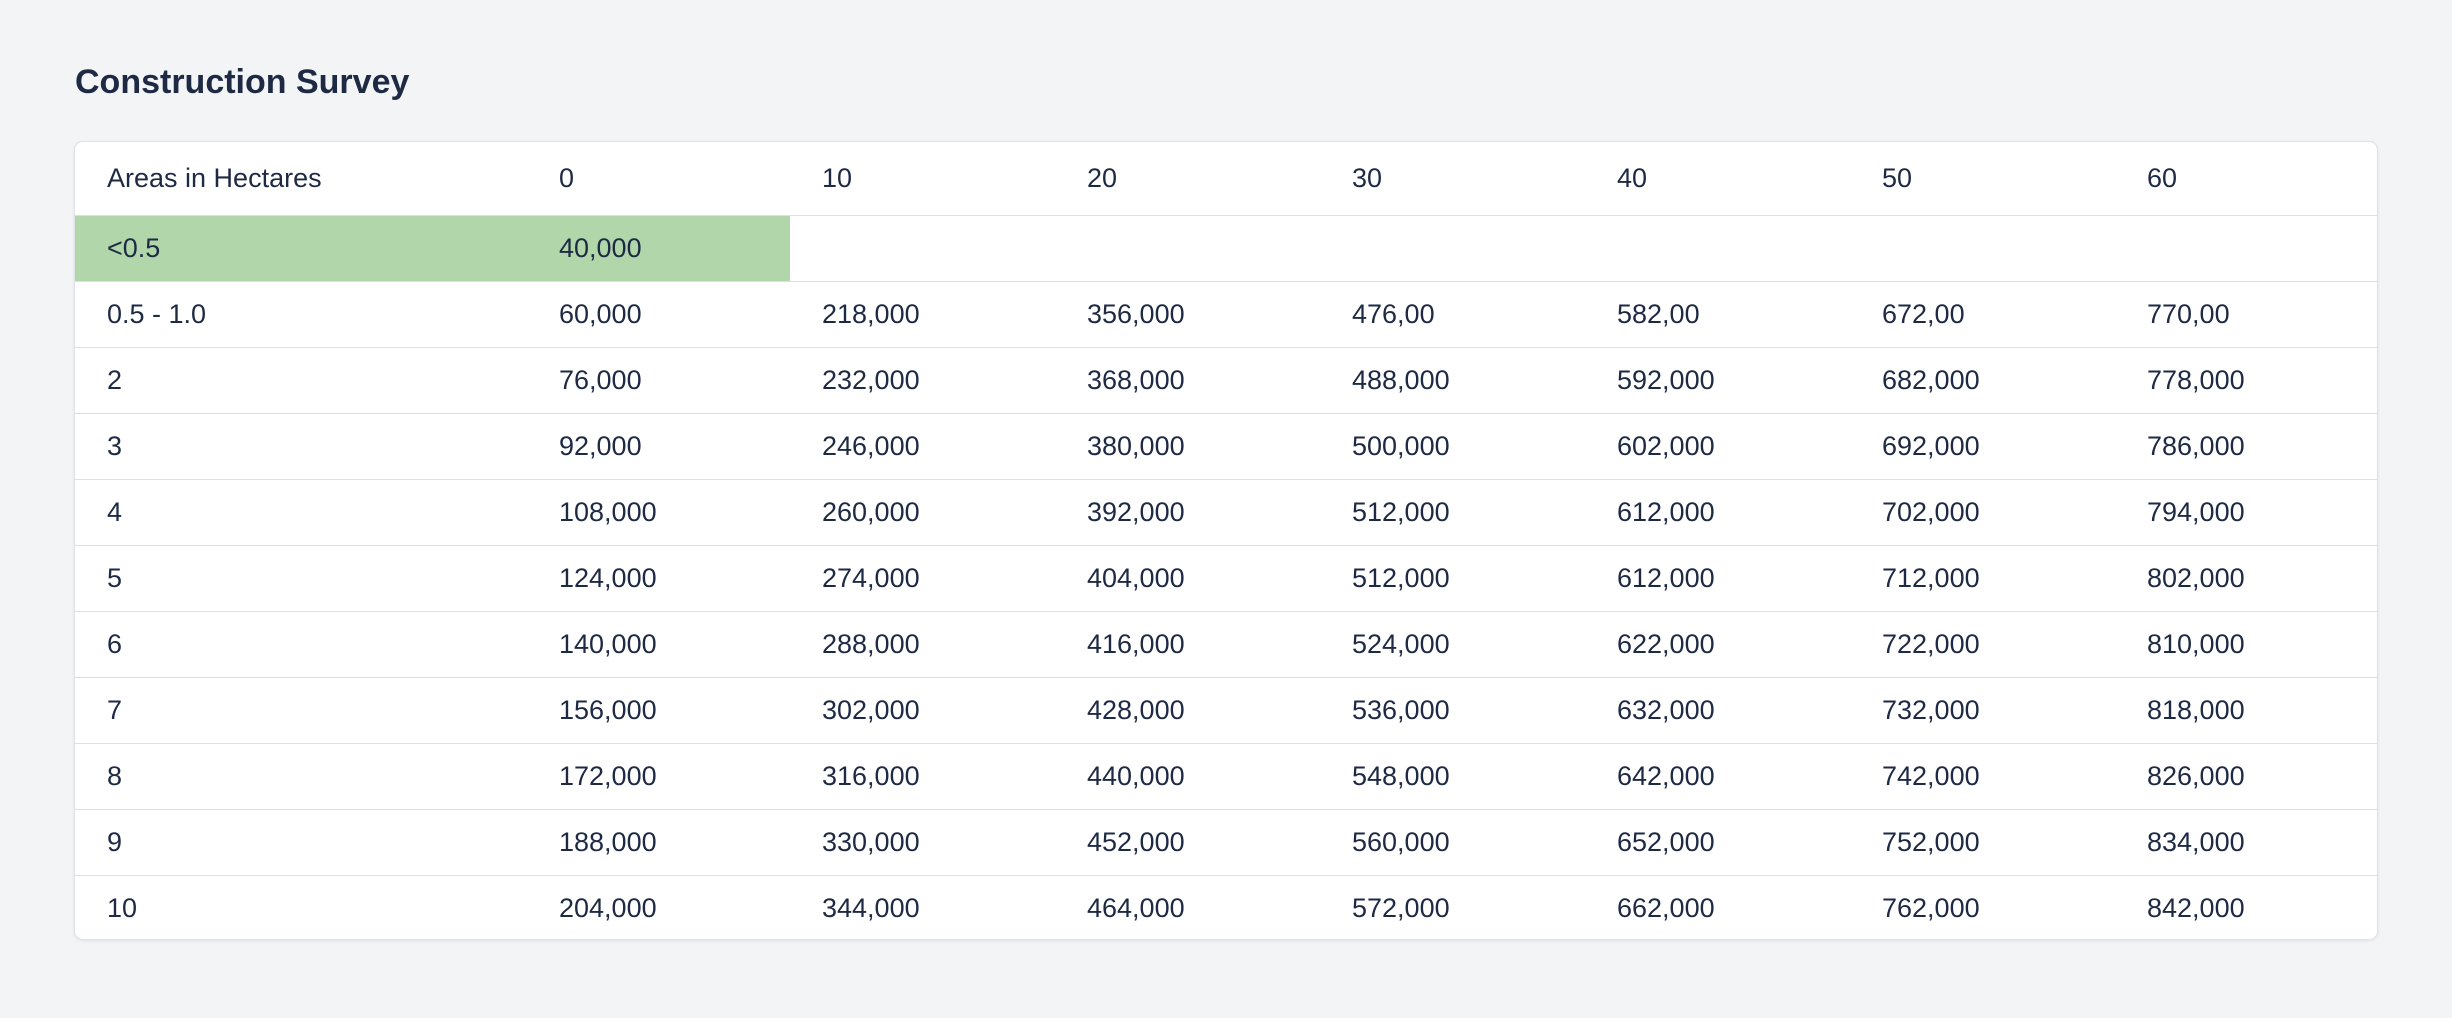 The width and height of the screenshot is (2452, 1018). I want to click on table-cell: 172,000, so click(658, 776).